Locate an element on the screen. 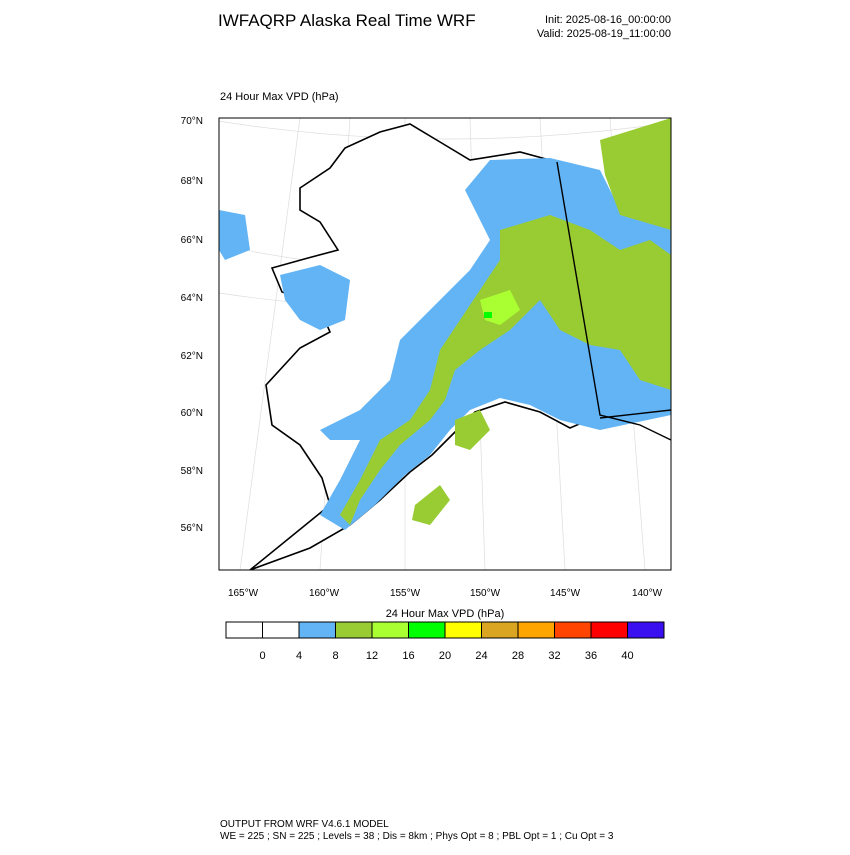 This screenshot has width=850, height=855. lon-label: 140°W is located at coordinates (647, 593).